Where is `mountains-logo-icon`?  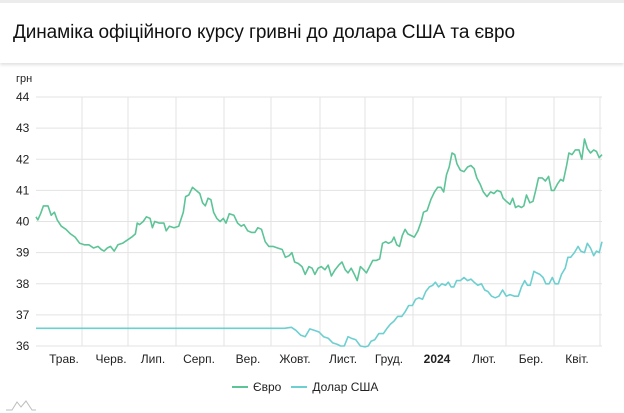
mountains-logo-icon is located at coordinates (21, 405).